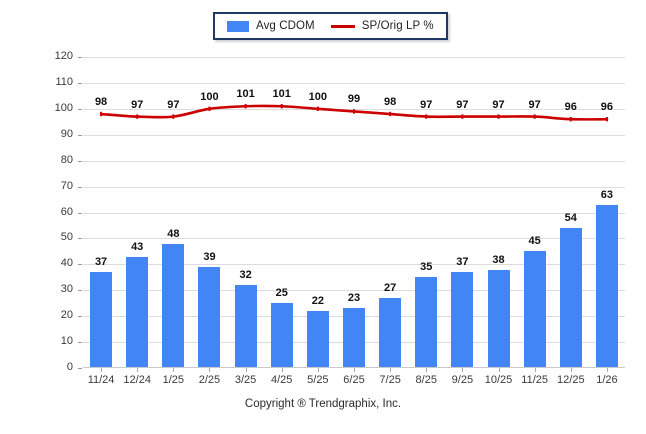 The image size is (646, 434). What do you see at coordinates (382, 26) in the screenshot?
I see `legend-item-sp-orig-lp: SP/Orig LP %` at bounding box center [382, 26].